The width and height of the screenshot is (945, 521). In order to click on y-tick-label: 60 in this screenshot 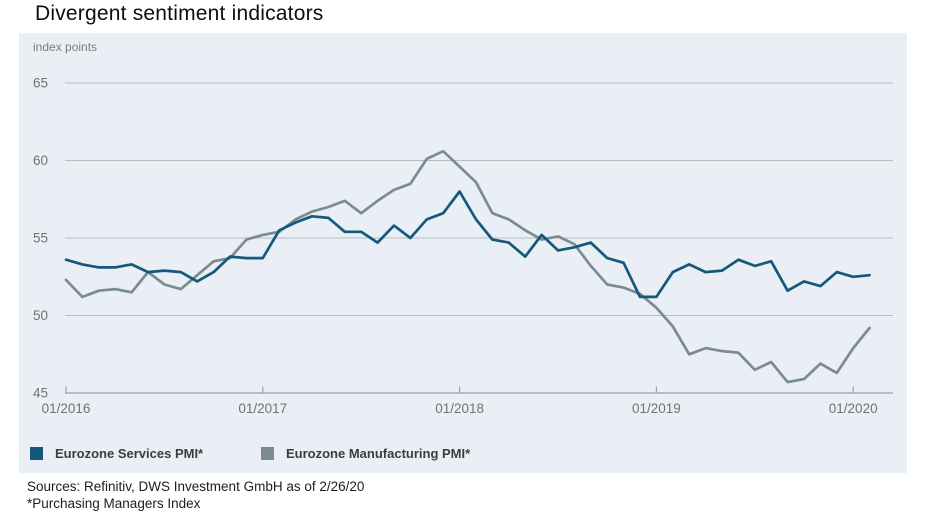, I will do `click(40, 160)`.